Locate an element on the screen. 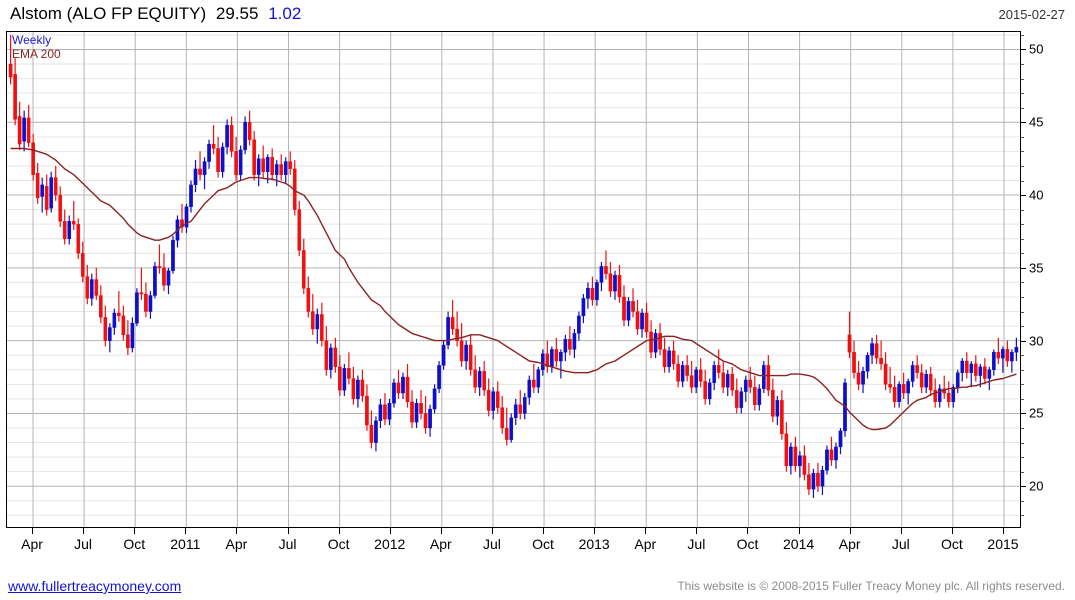  x-axis-label: 2012 is located at coordinates (390, 544).